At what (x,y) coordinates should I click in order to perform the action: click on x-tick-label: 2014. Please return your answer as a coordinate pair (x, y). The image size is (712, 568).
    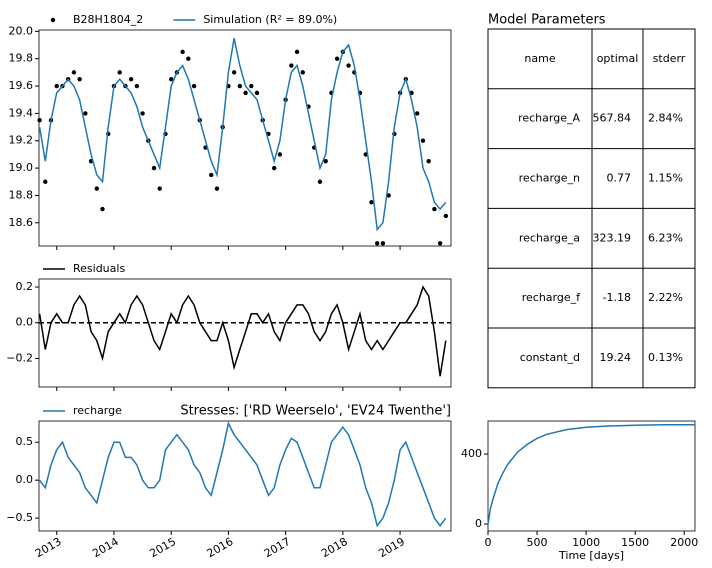
    Looking at the image, I should click on (105, 547).